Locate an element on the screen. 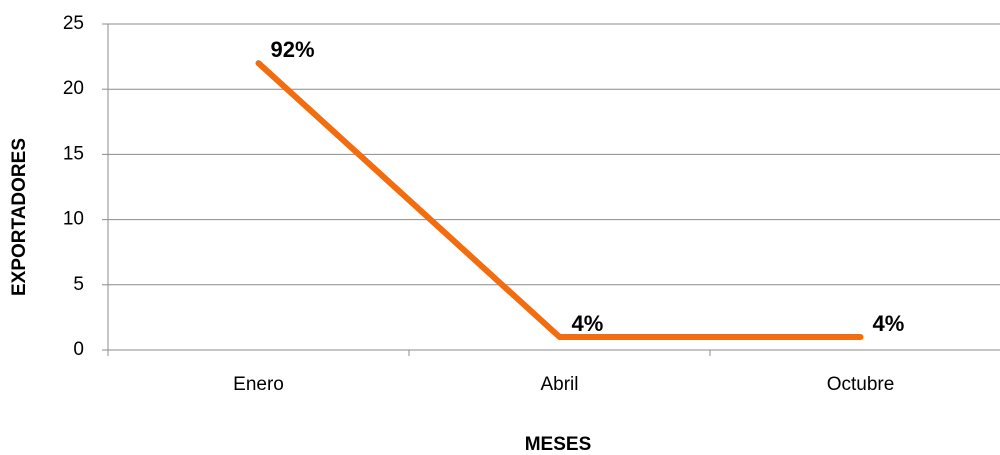 Image resolution: width=1000 pixels, height=455 pixels. y-tick-label: 20 is located at coordinates (73, 88).